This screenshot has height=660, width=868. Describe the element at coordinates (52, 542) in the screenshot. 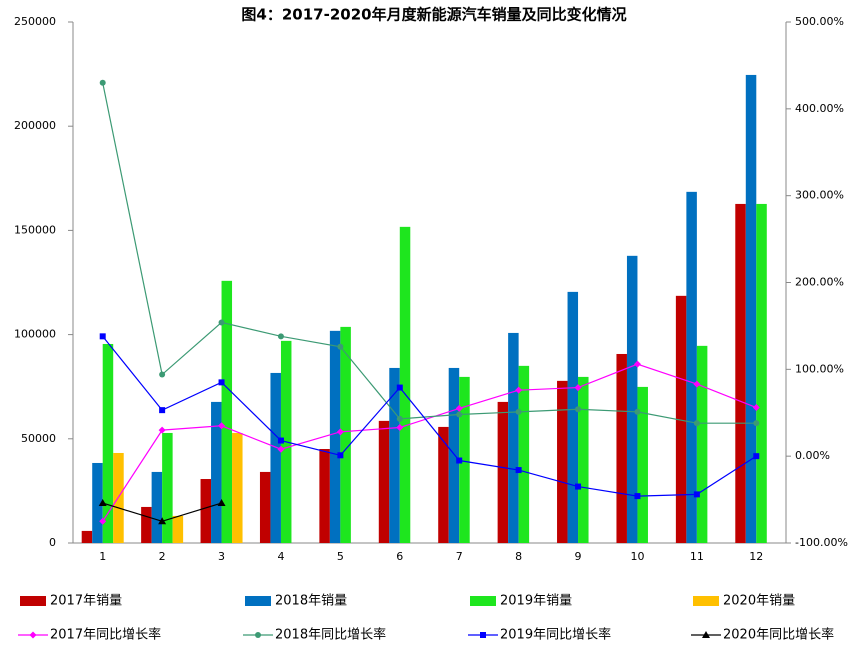

I see `y-tick-label: 0` at that location.